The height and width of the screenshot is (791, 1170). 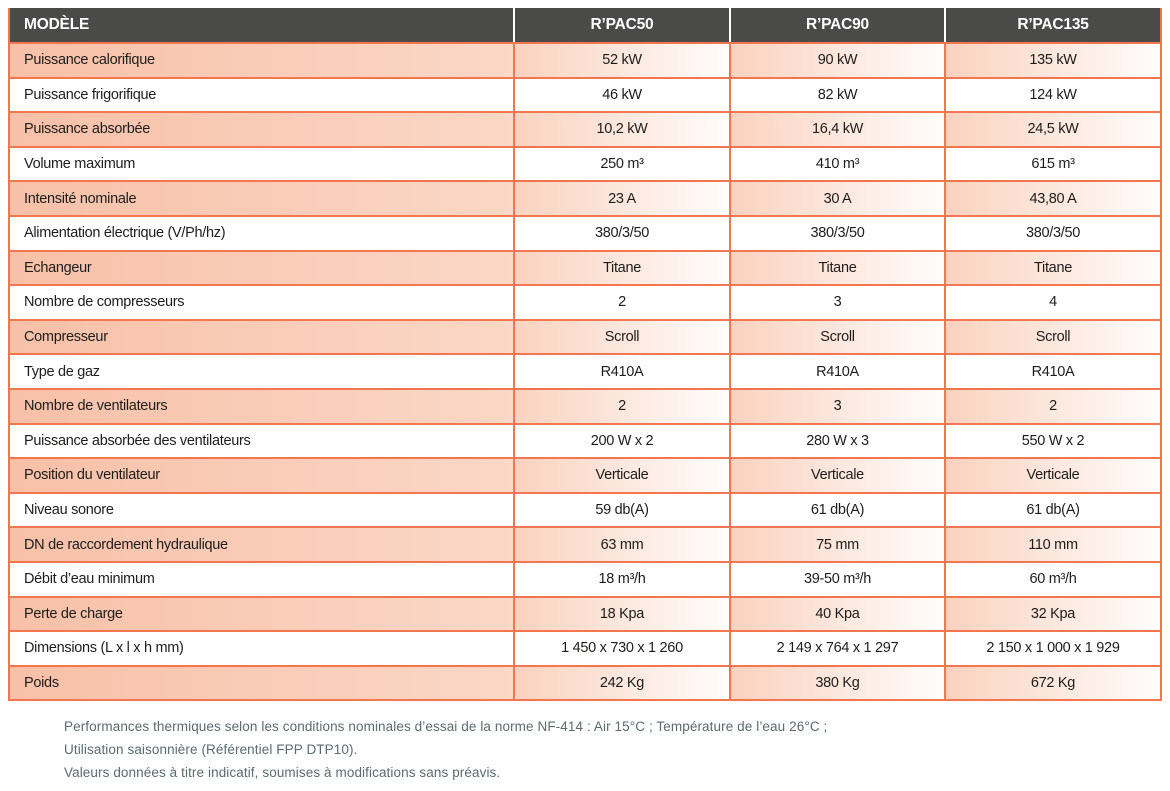 I want to click on cell-value: 250 m³, so click(x=621, y=164).